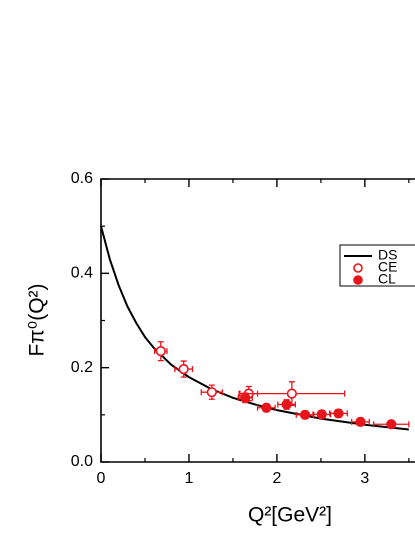  What do you see at coordinates (82, 178) in the screenshot?
I see `y-tick-label: 0.6` at bounding box center [82, 178].